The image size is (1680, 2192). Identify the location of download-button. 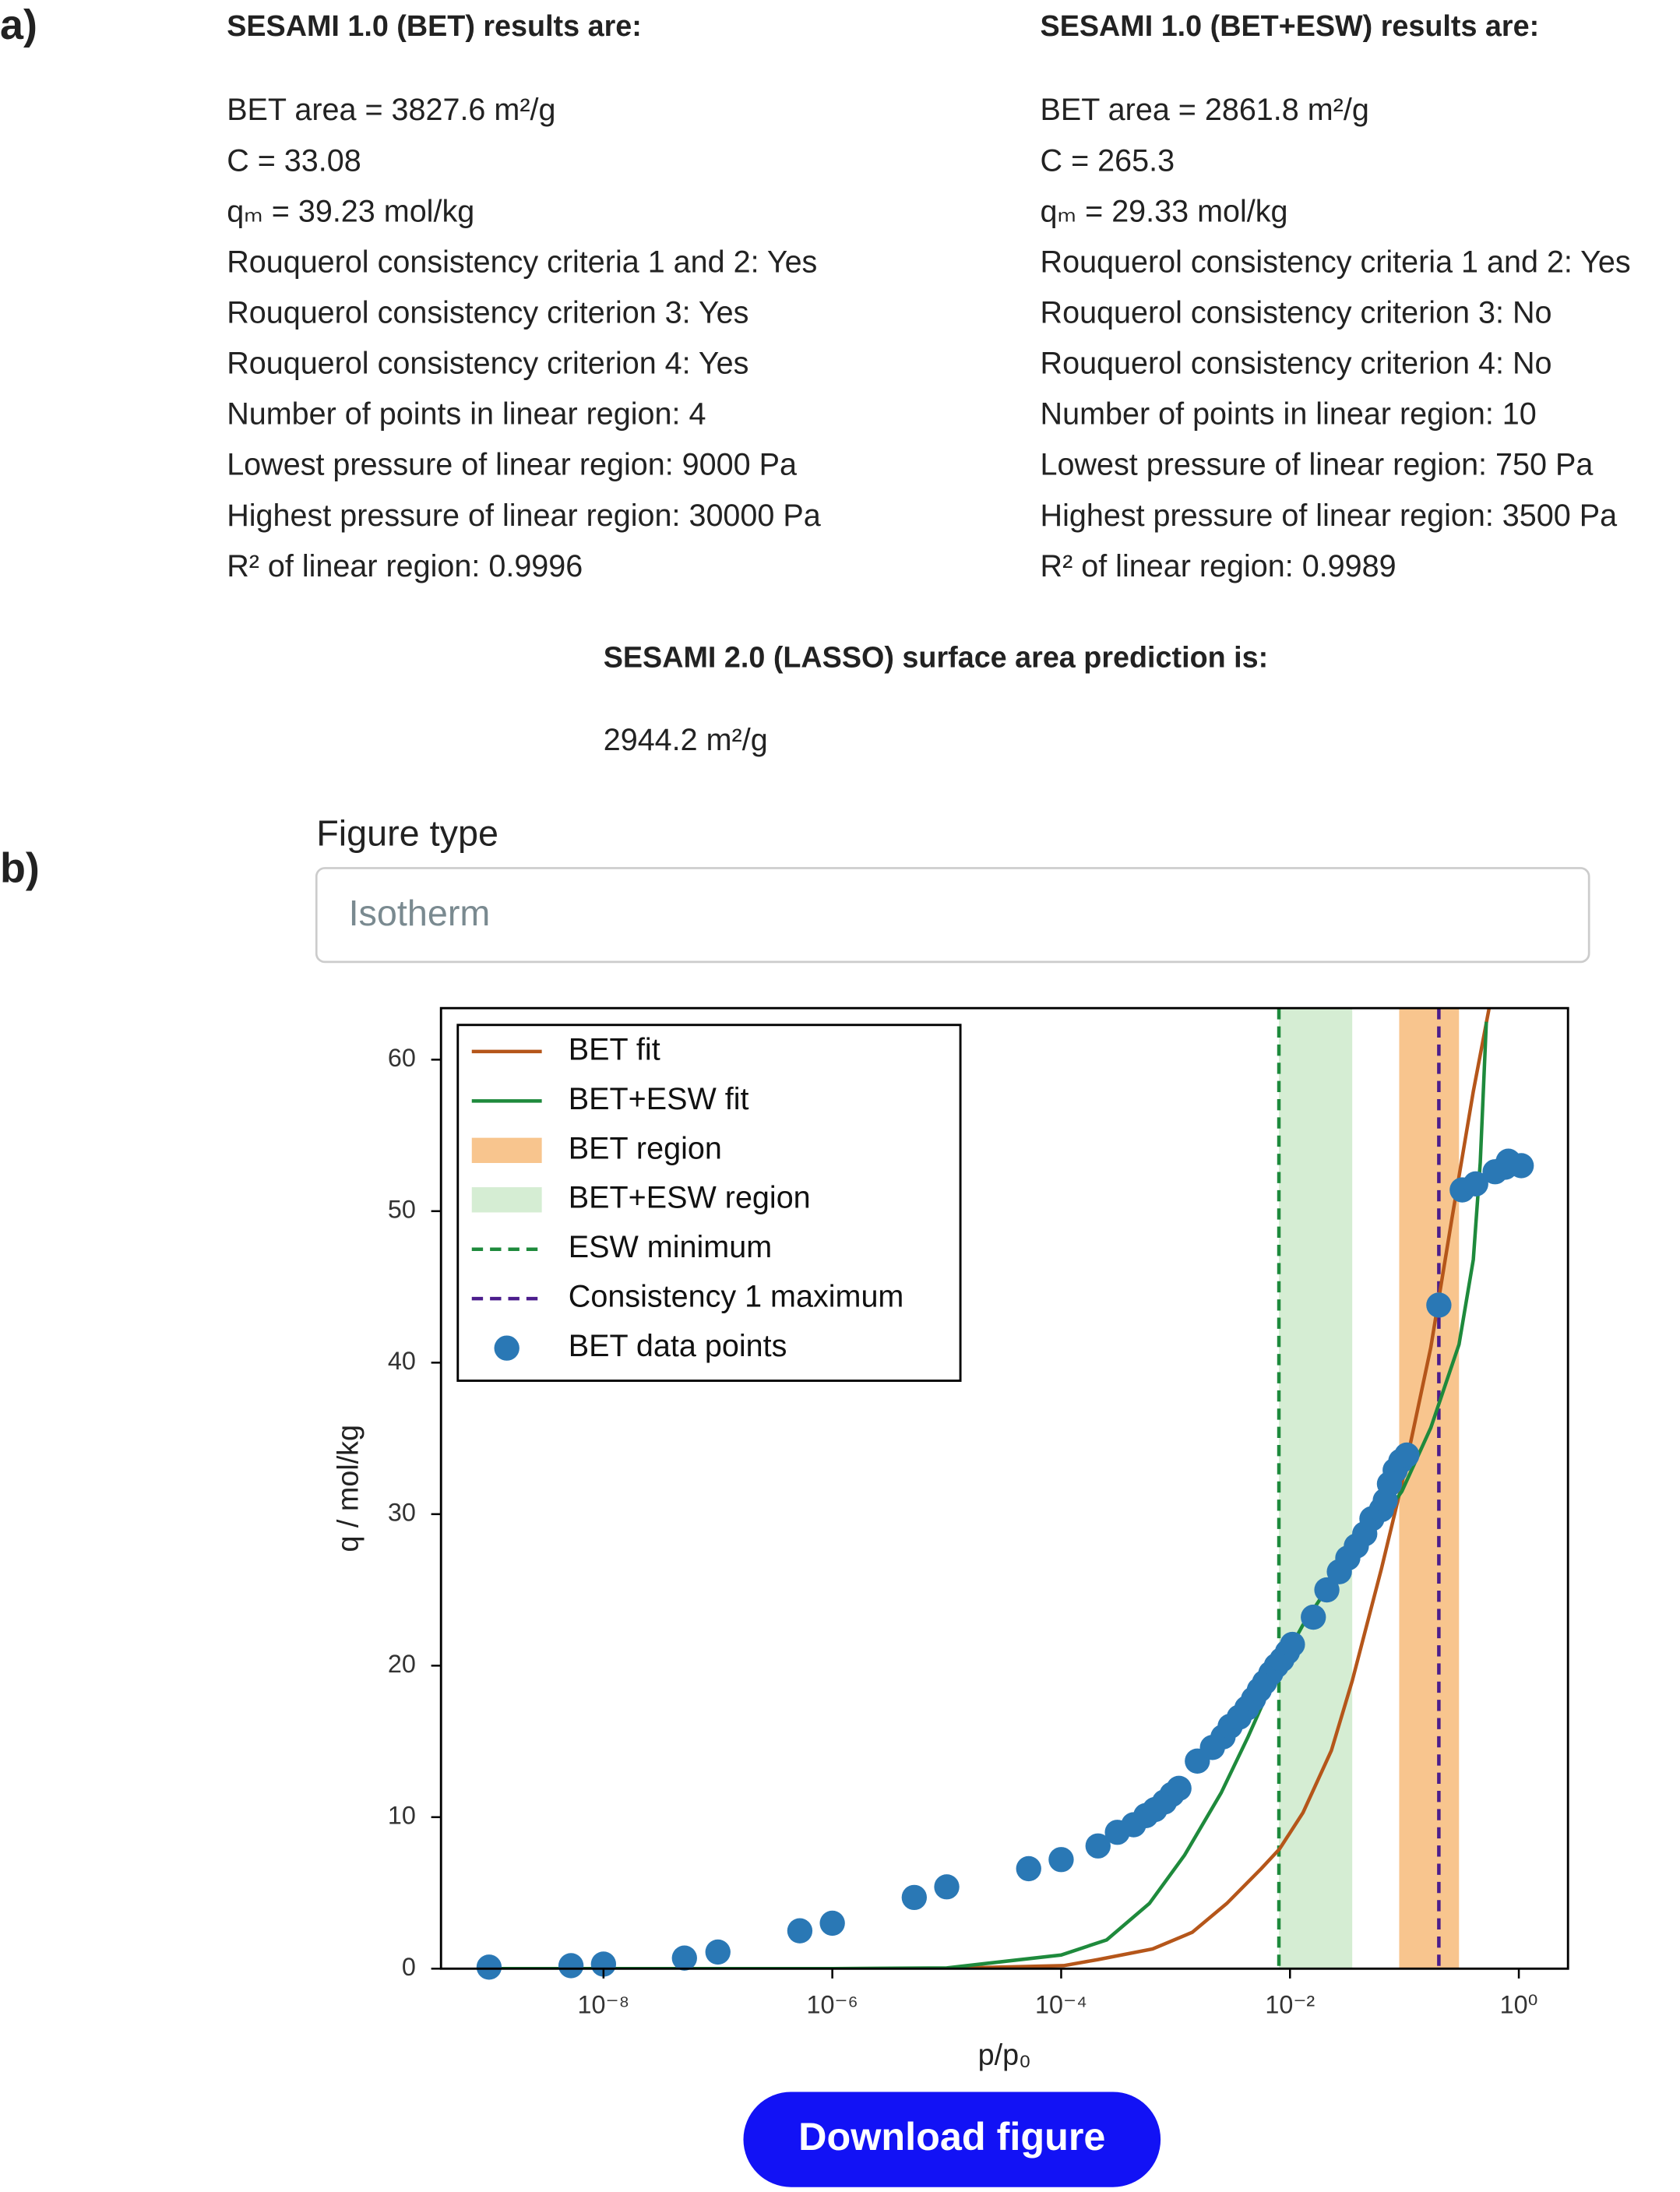
(952, 2139).